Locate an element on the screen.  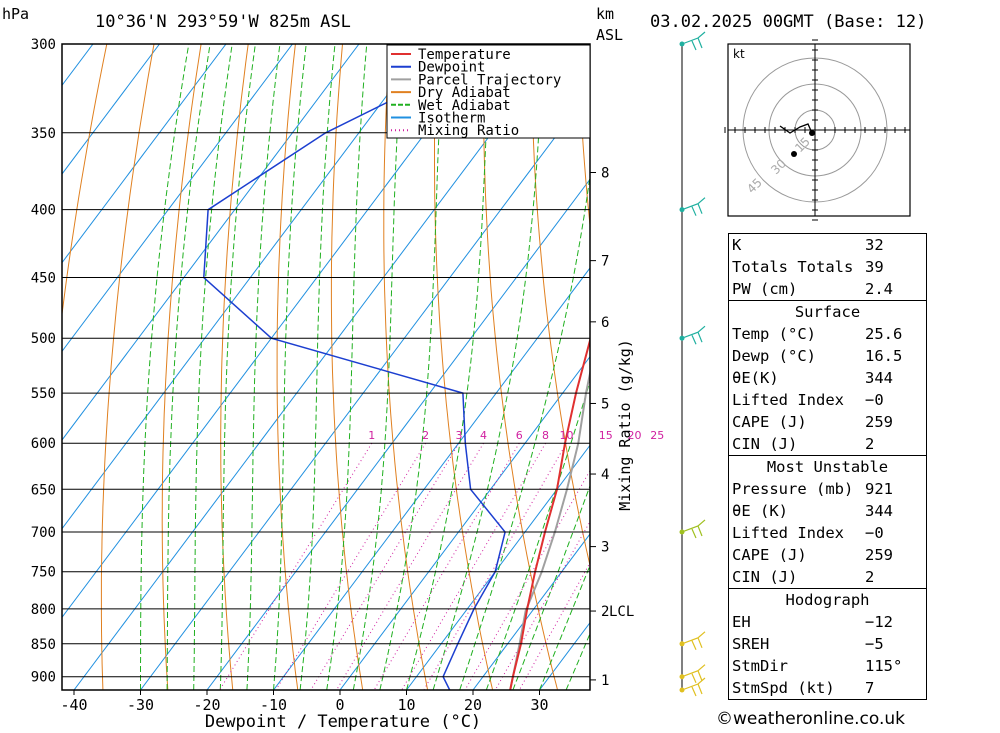
stat-row-value: 32 is located at coordinates (874, 245).